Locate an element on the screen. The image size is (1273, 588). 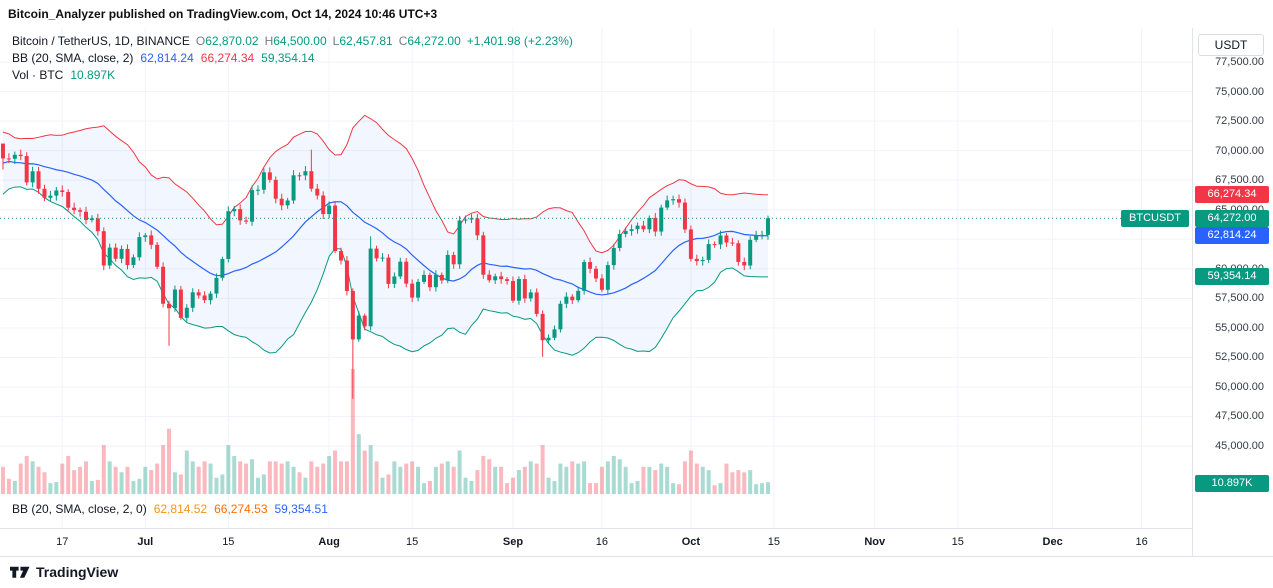
volume-indicator-title: Vol · BTC is located at coordinates (38, 75).